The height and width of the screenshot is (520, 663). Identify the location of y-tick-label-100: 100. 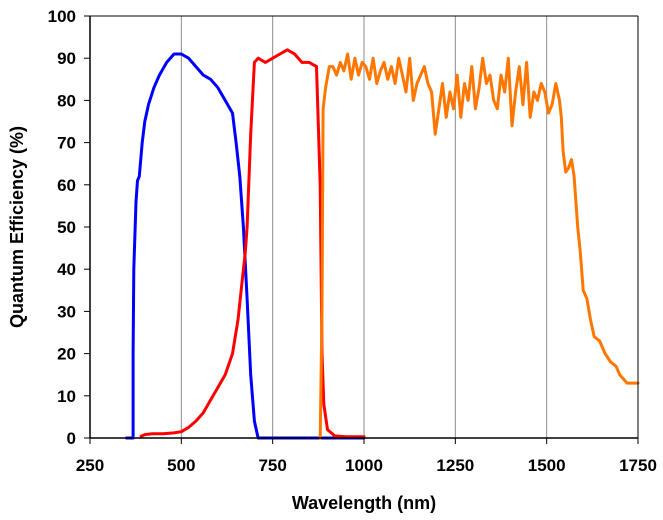
(62, 16).